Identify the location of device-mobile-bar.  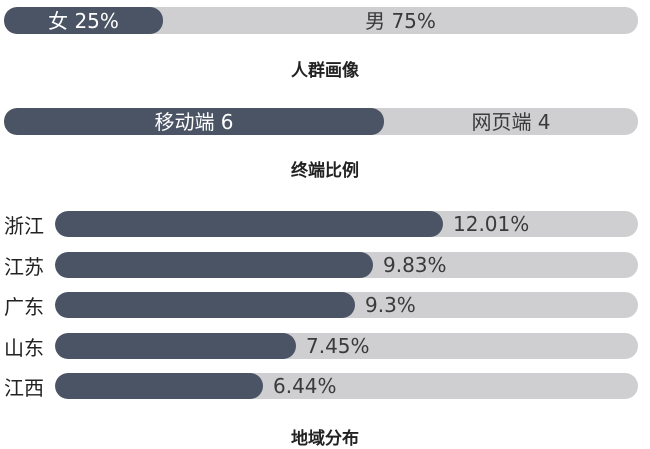
(194, 121).